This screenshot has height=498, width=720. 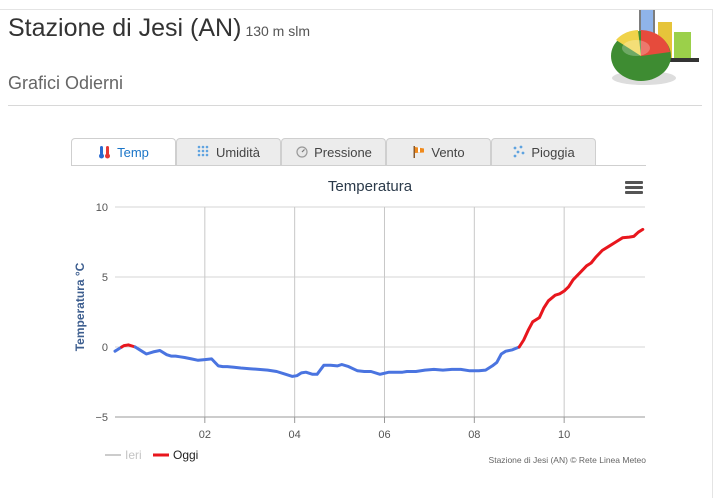 I want to click on y-tick-label: 10, so click(x=102, y=208).